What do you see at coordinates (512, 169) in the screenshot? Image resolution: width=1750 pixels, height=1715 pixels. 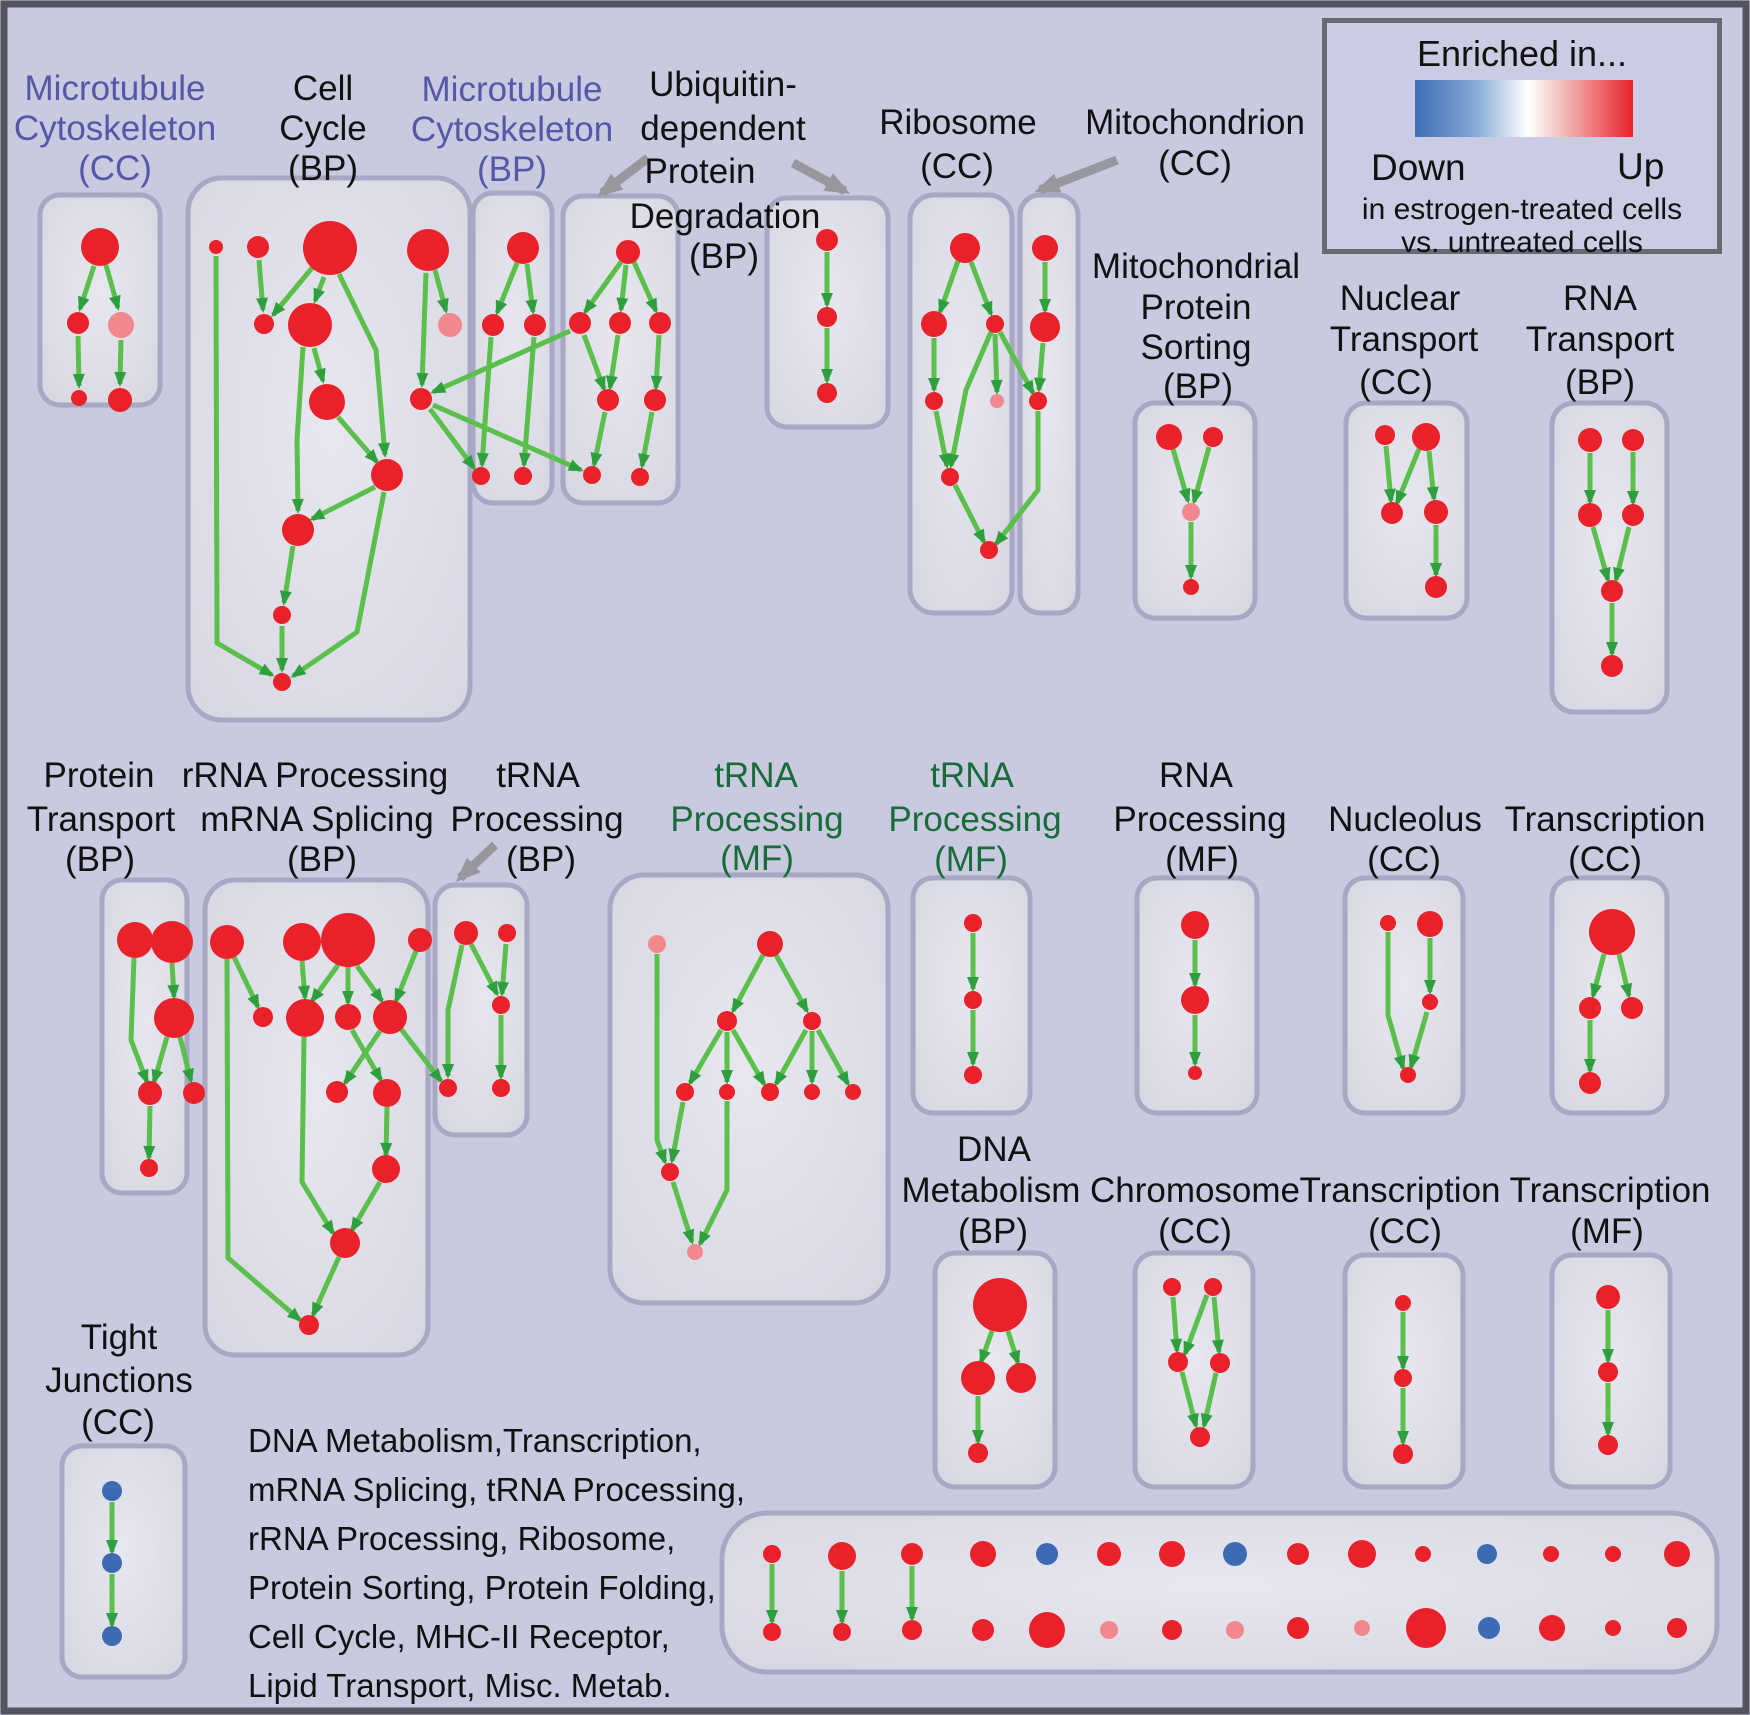 I see `cluster-label-microtubule-cytoskeleton-bp: (BP)` at bounding box center [512, 169].